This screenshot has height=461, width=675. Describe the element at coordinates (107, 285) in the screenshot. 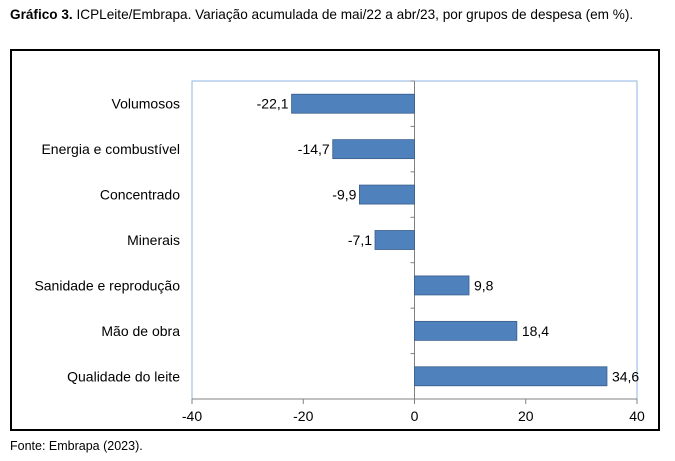

I see `category-label: Sanidade e reprodução` at that location.